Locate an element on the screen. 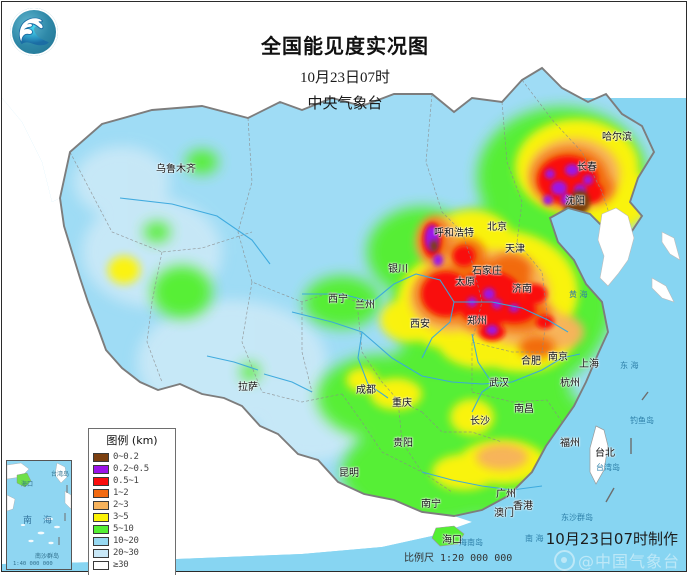 The height and width of the screenshot is (575, 690). city-label-14: 郑州 is located at coordinates (477, 321).